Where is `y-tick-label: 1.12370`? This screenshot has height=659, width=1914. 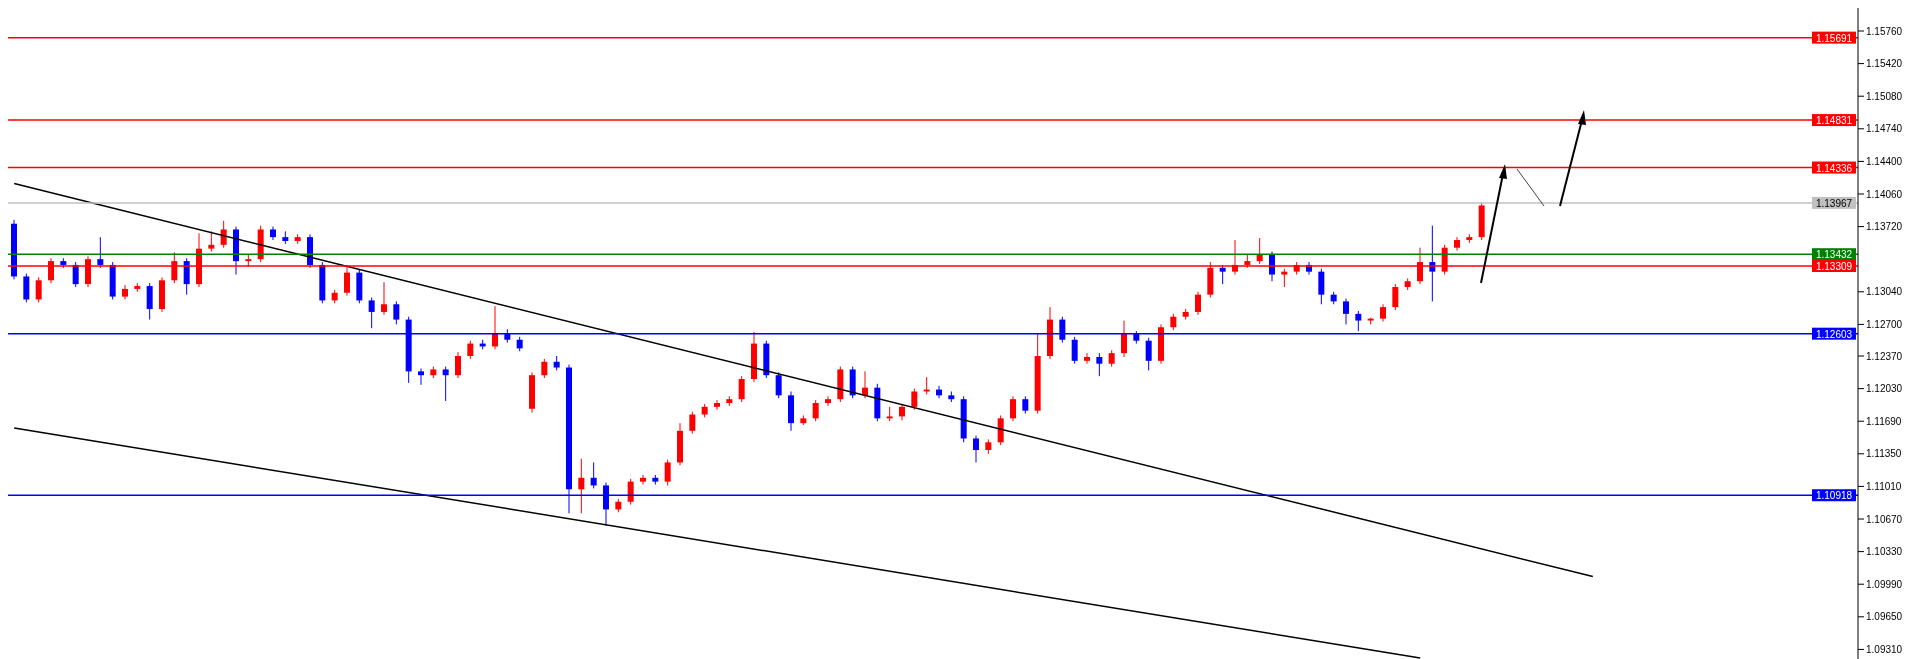 y-tick-label: 1.12370 is located at coordinates (1884, 356).